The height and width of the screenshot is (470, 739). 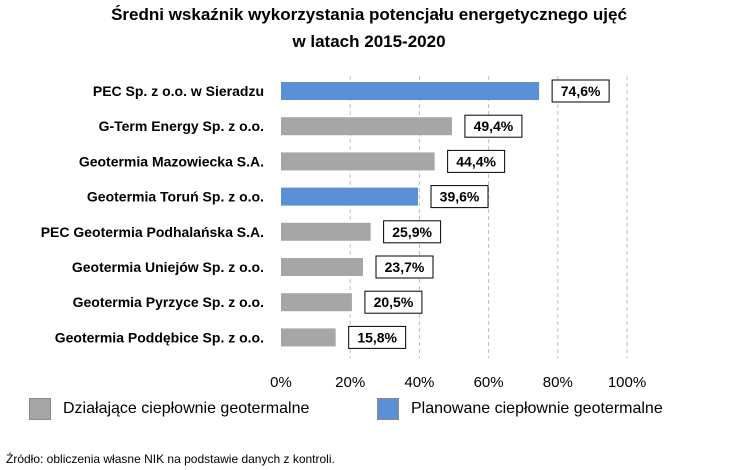 I want to click on data-label: 49,4%, so click(x=493, y=126).